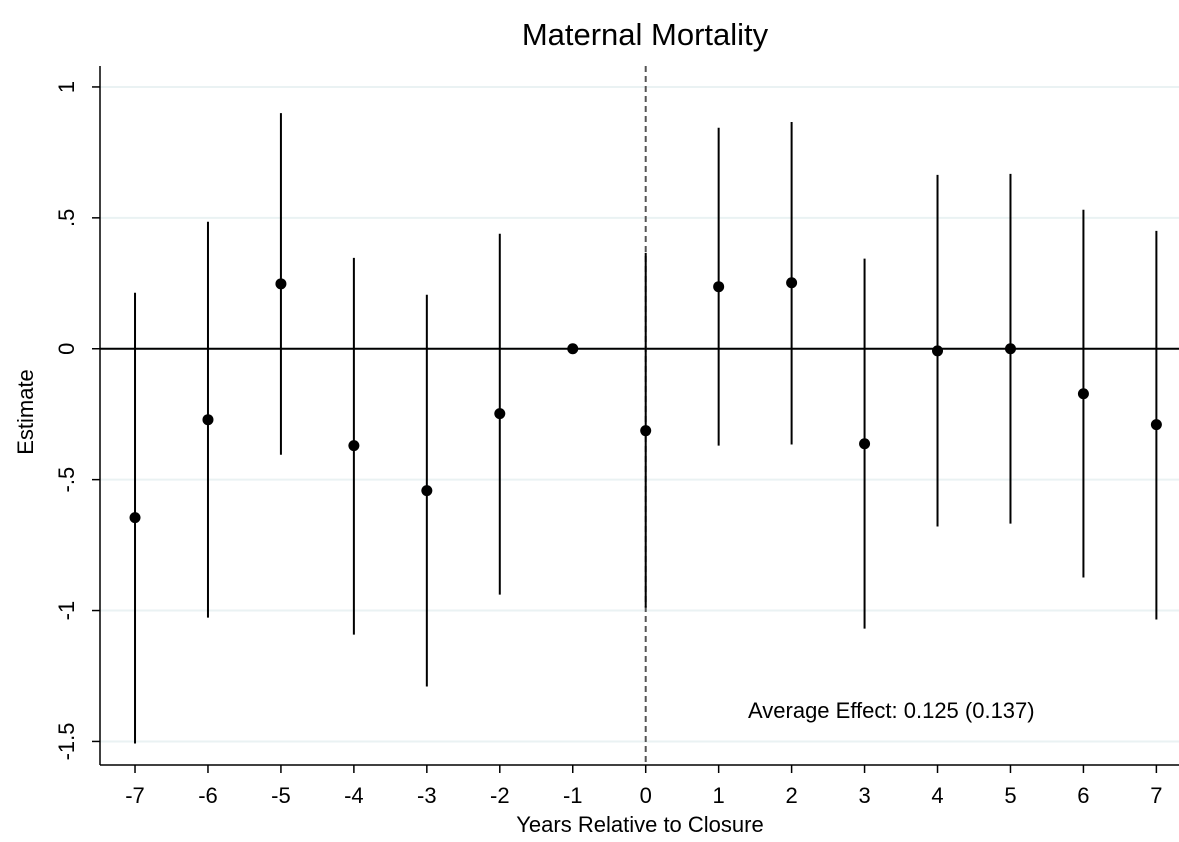 This screenshot has height=842, width=1179. What do you see at coordinates (66, 87) in the screenshot?
I see `y-tick-label: 1` at bounding box center [66, 87].